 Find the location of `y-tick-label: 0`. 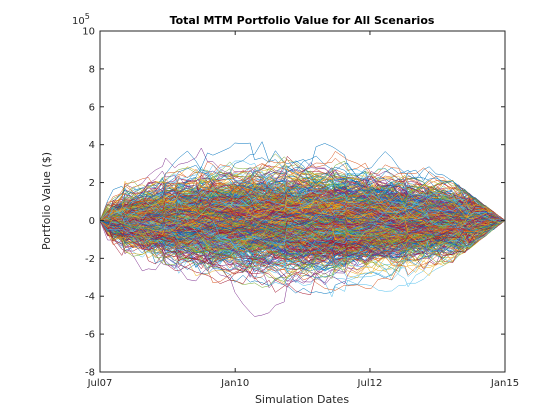

y-tick-label: 0 is located at coordinates (92, 221).